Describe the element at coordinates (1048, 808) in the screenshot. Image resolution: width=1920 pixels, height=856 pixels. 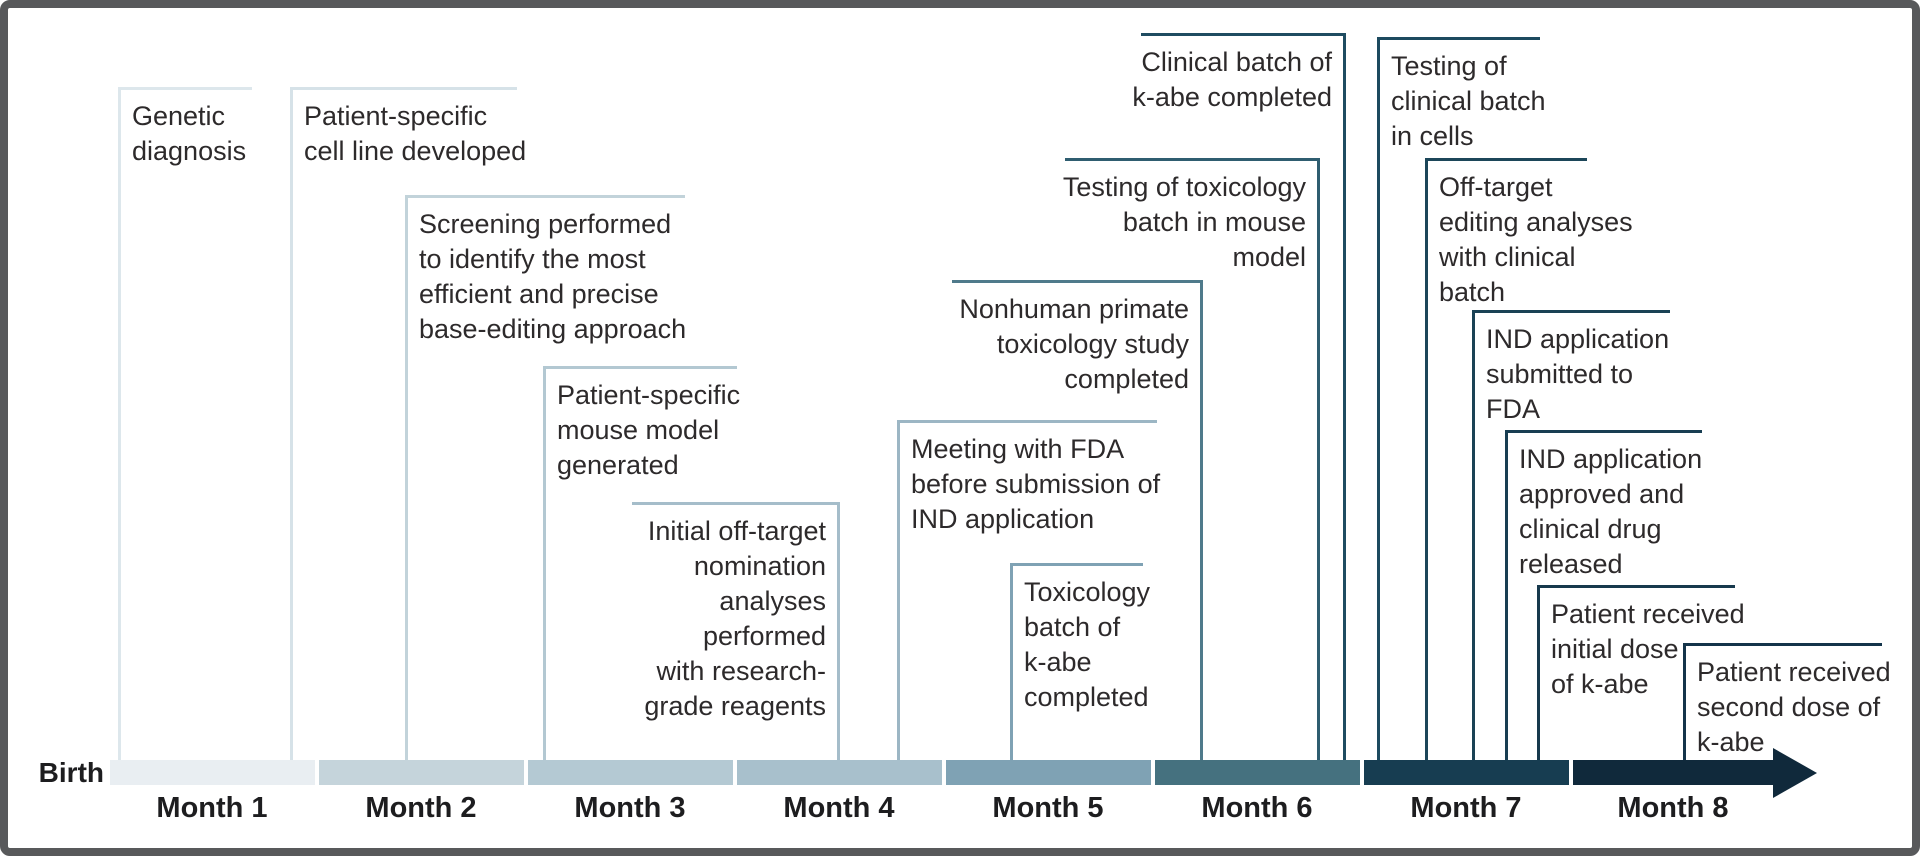
I see `month-label-5: Month 5` at that location.